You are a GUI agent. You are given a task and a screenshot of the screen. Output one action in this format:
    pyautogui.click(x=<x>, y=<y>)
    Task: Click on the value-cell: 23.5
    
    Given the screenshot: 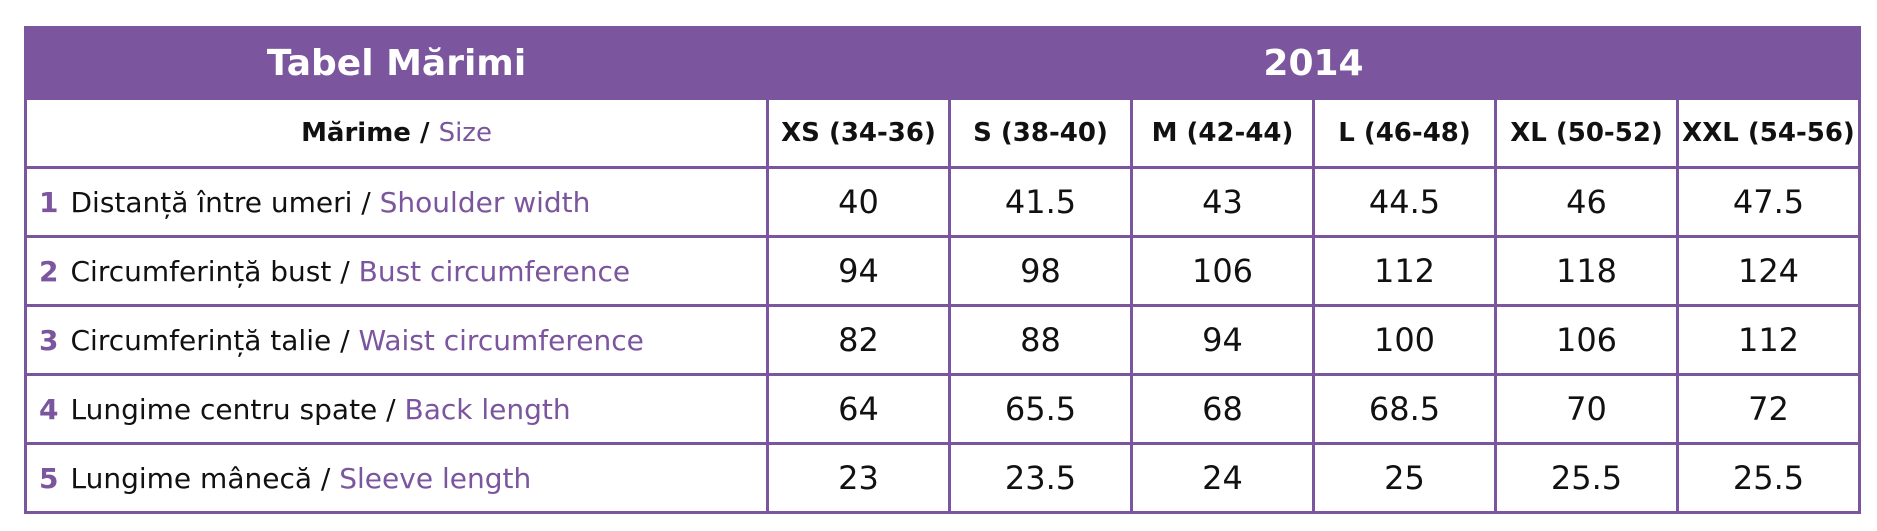 What is the action you would take?
    pyautogui.click(x=1040, y=478)
    